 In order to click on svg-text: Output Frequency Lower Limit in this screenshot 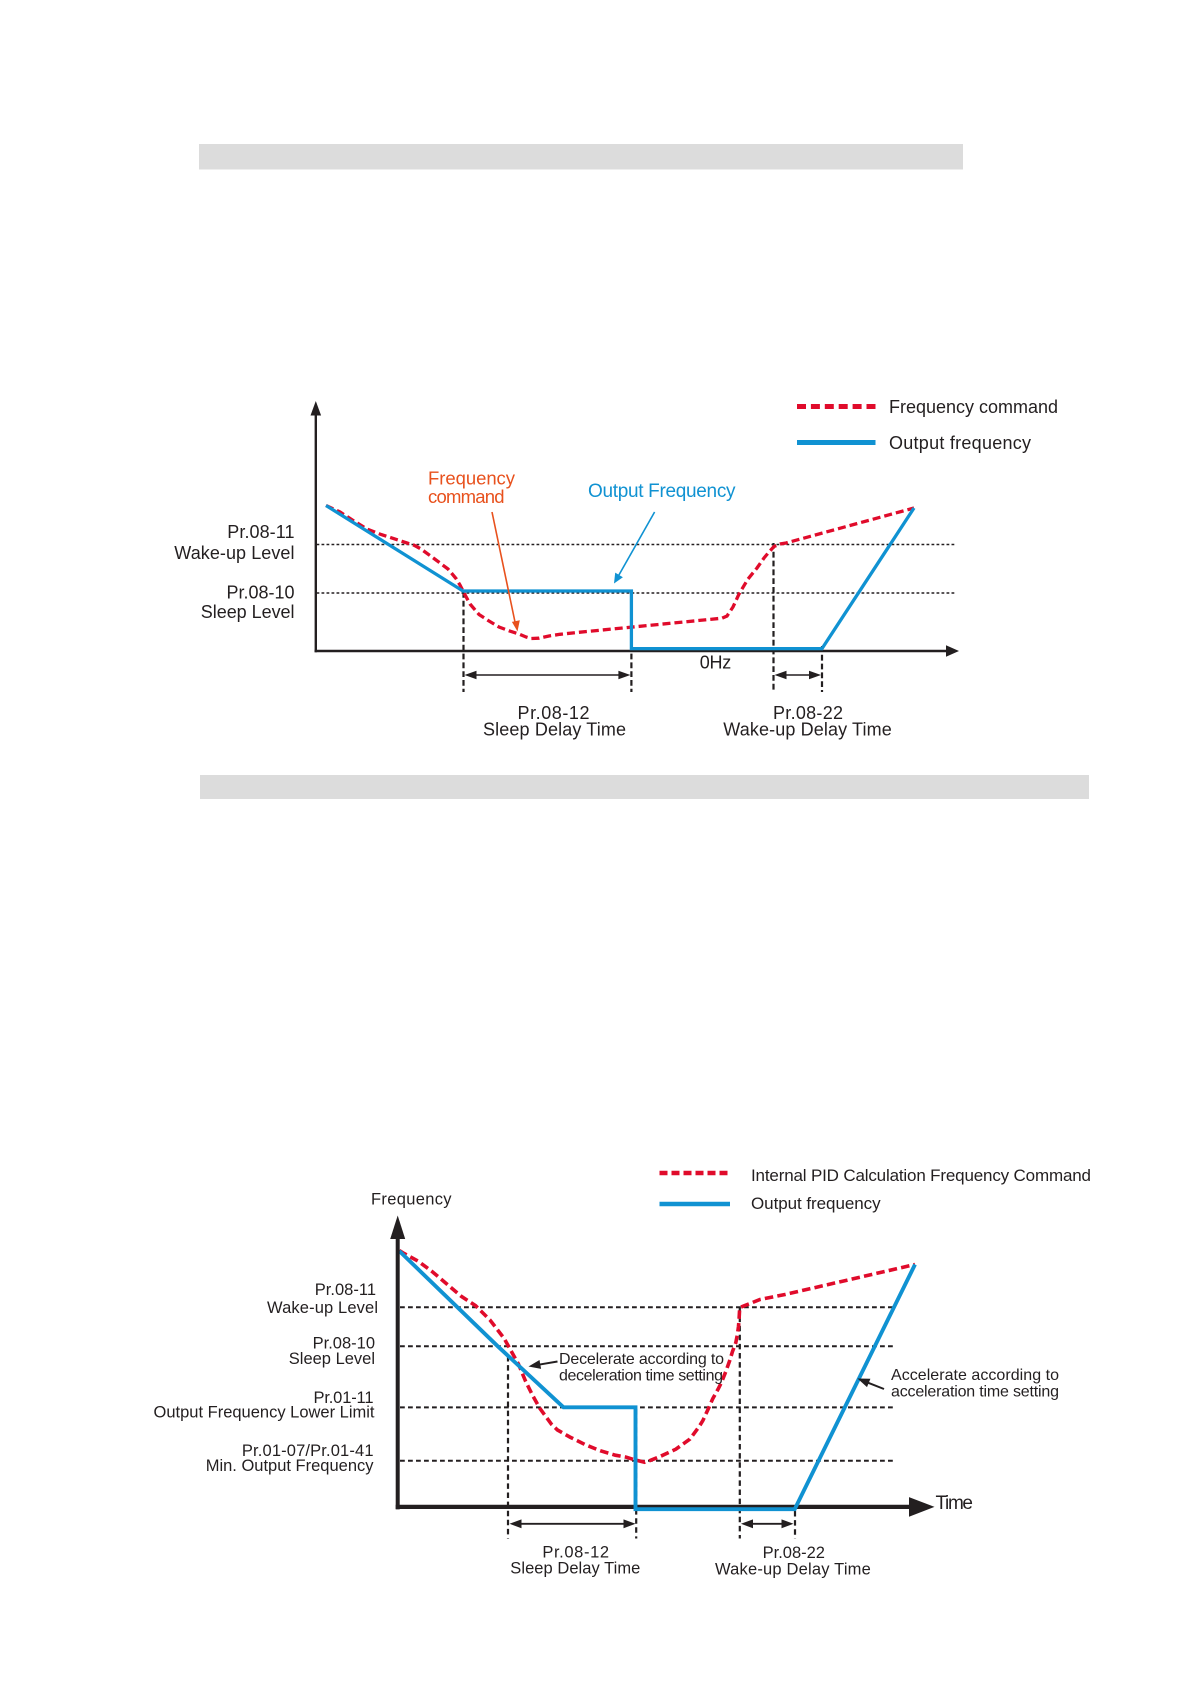, I will do `click(264, 1413)`.